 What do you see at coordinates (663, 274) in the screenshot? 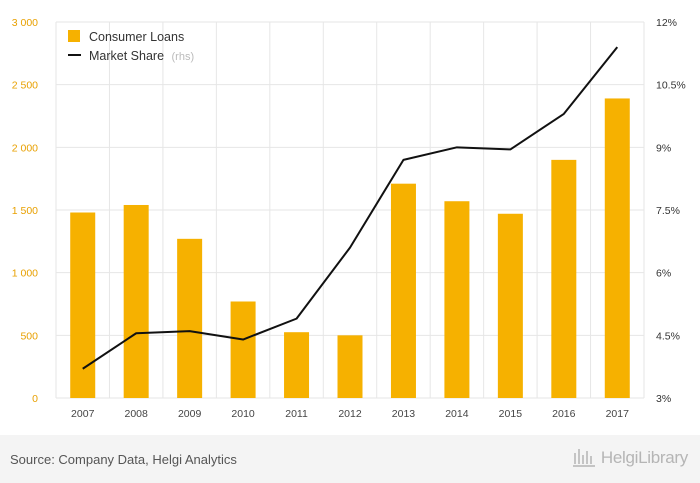
I see `y-right-tick-label: 6%` at bounding box center [663, 274].